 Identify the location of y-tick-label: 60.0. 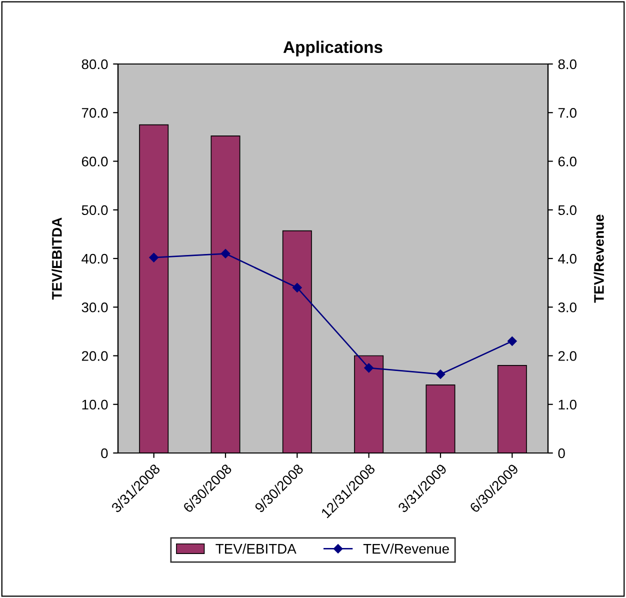
(95, 161).